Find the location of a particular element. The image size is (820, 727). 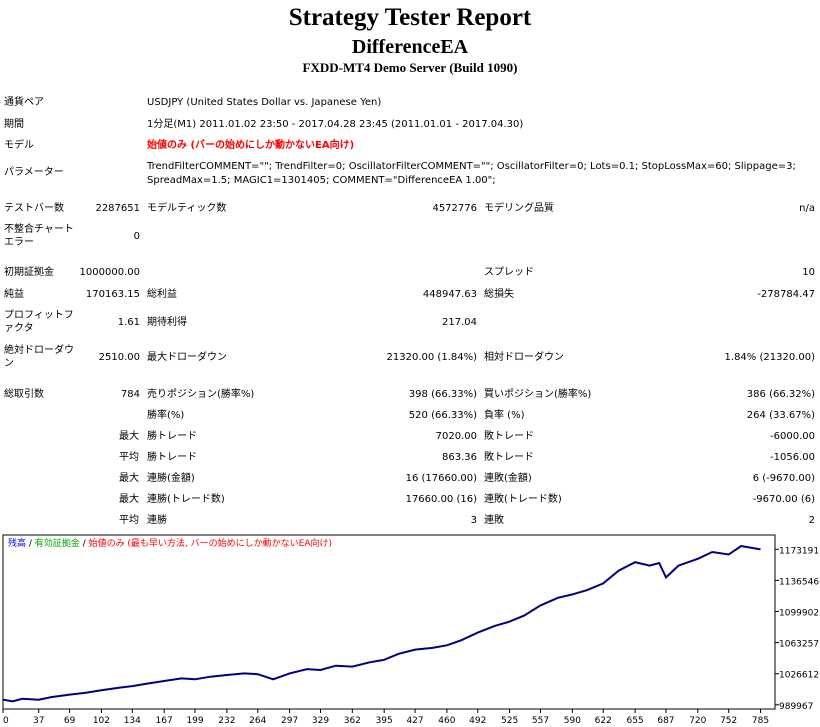

consecutive-loss-label: 連敗(トレード数) is located at coordinates (523, 499).